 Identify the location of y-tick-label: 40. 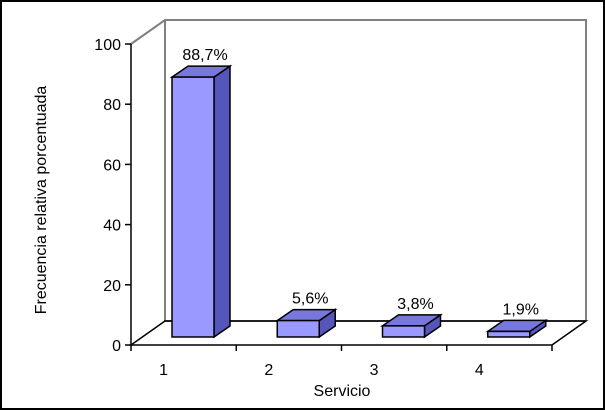
(112, 226).